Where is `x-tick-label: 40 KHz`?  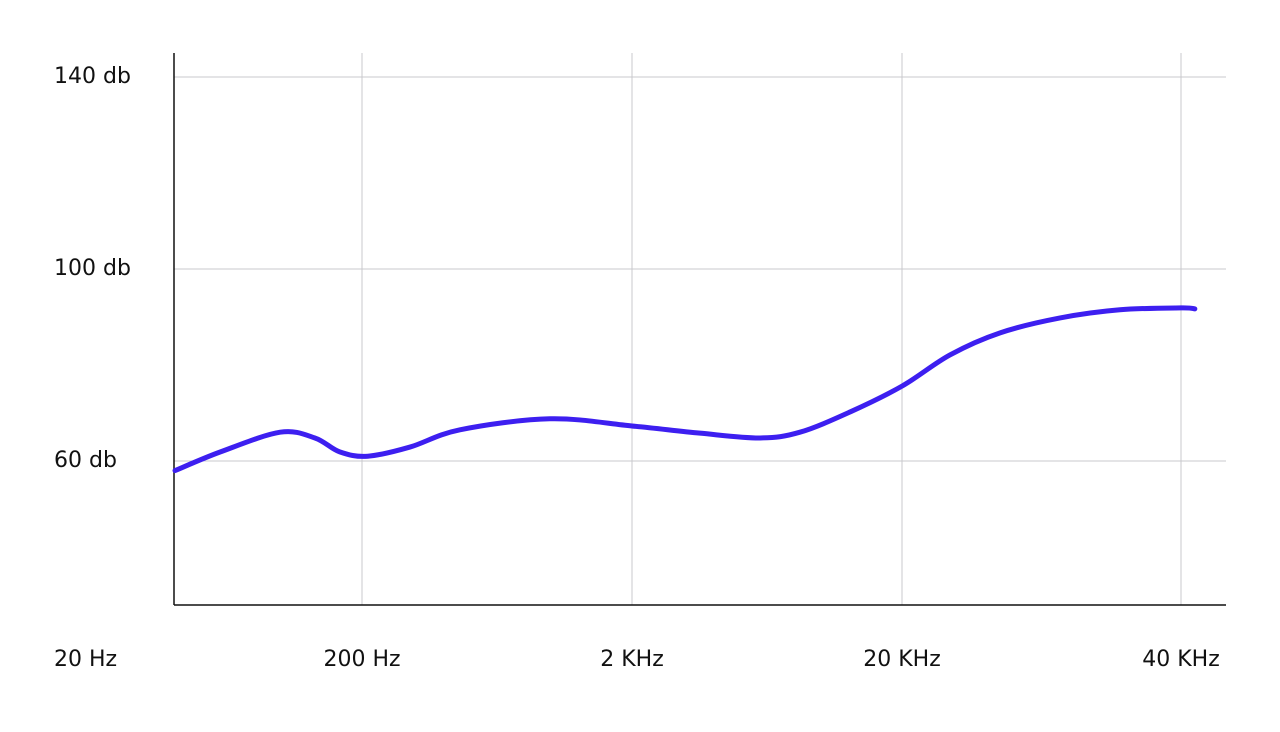
x-tick-label: 40 KHz is located at coordinates (1181, 659).